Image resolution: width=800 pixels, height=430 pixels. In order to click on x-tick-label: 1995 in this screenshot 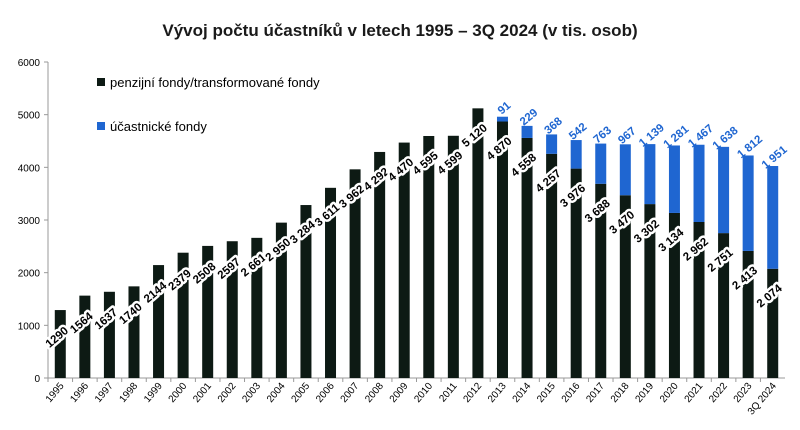, I will do `click(55, 393)`.